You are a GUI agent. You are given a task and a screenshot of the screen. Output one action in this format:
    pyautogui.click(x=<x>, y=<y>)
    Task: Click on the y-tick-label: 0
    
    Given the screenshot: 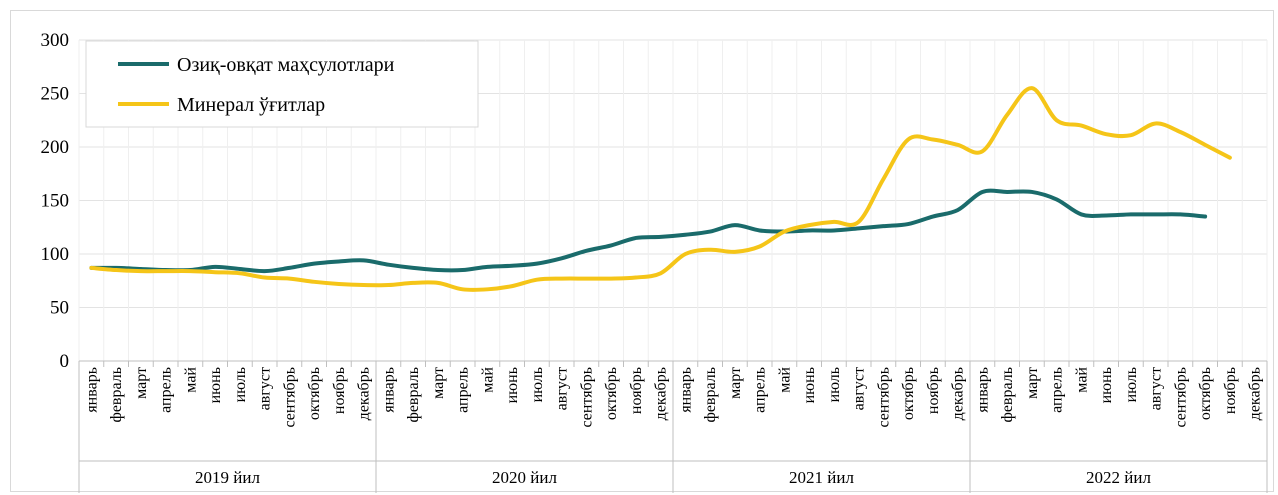 What is the action you would take?
    pyautogui.click(x=65, y=361)
    